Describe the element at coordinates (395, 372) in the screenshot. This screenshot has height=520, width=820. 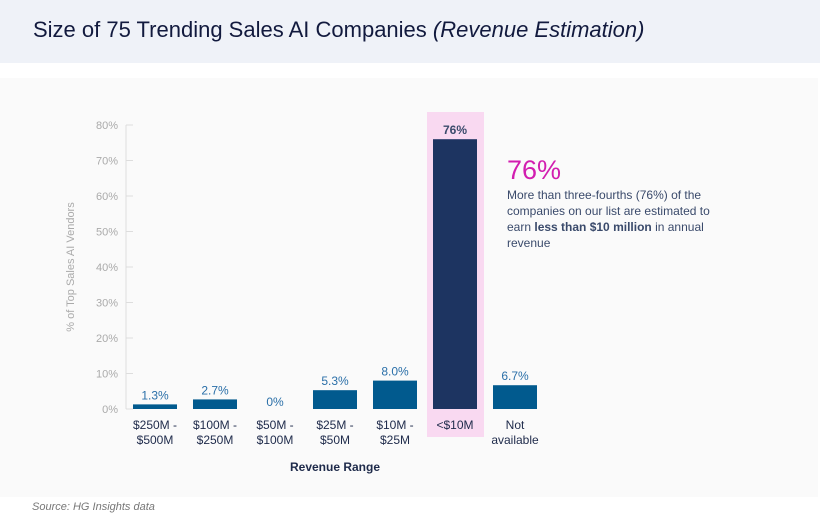
I see `data-label: 8.0%` at that location.